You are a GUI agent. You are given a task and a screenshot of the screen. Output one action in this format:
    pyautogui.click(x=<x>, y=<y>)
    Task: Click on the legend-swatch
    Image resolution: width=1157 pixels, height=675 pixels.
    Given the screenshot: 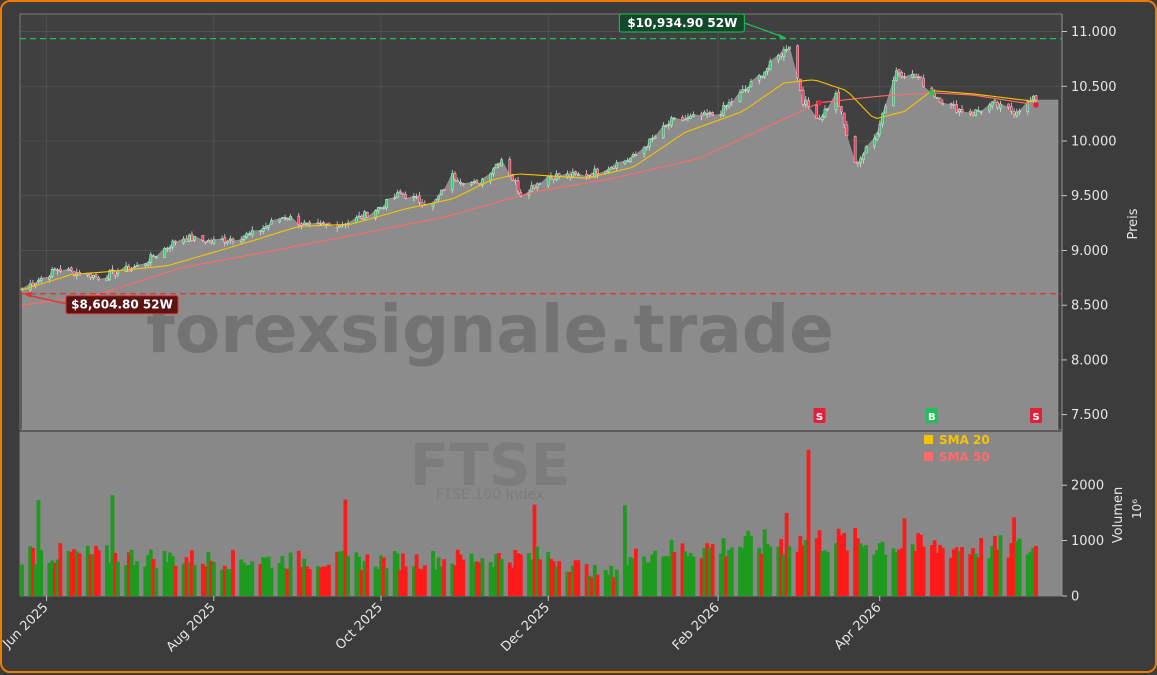 What is the action you would take?
    pyautogui.click(x=928, y=439)
    